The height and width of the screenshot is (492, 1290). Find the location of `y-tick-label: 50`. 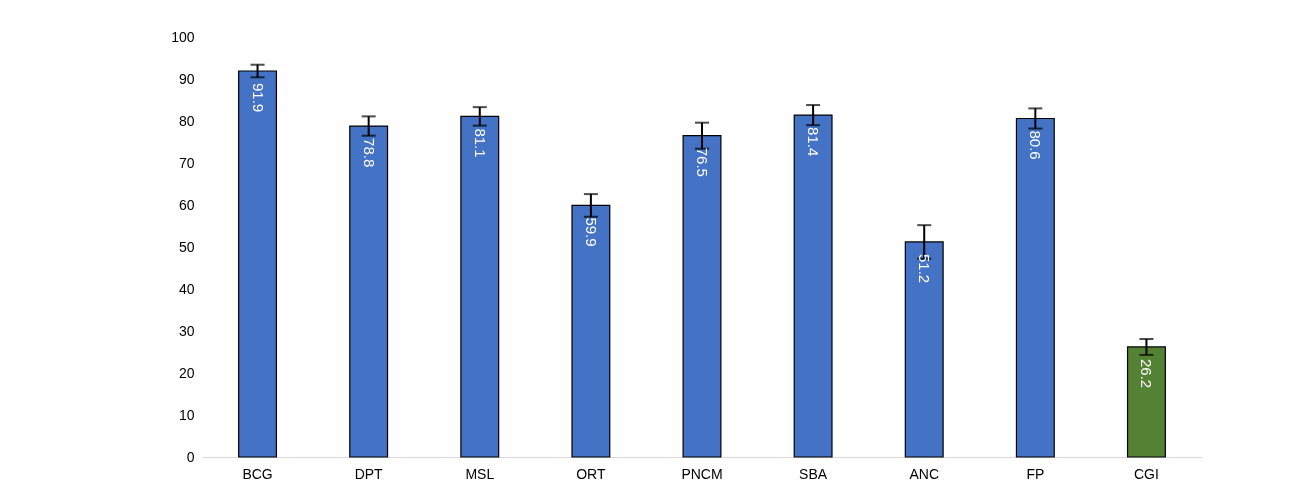

y-tick-label: 50 is located at coordinates (186, 246).